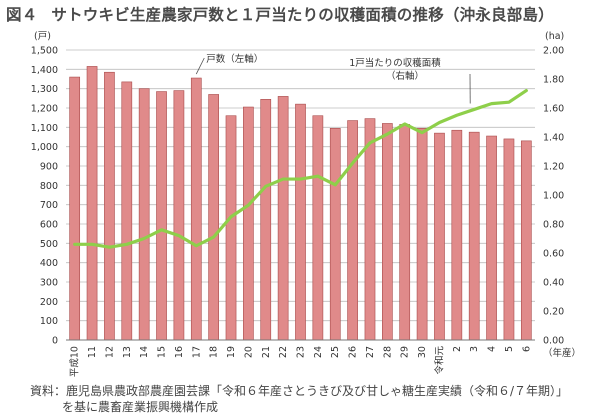 The image size is (600, 416). I want to click on x-tick-label: 30, so click(422, 352).